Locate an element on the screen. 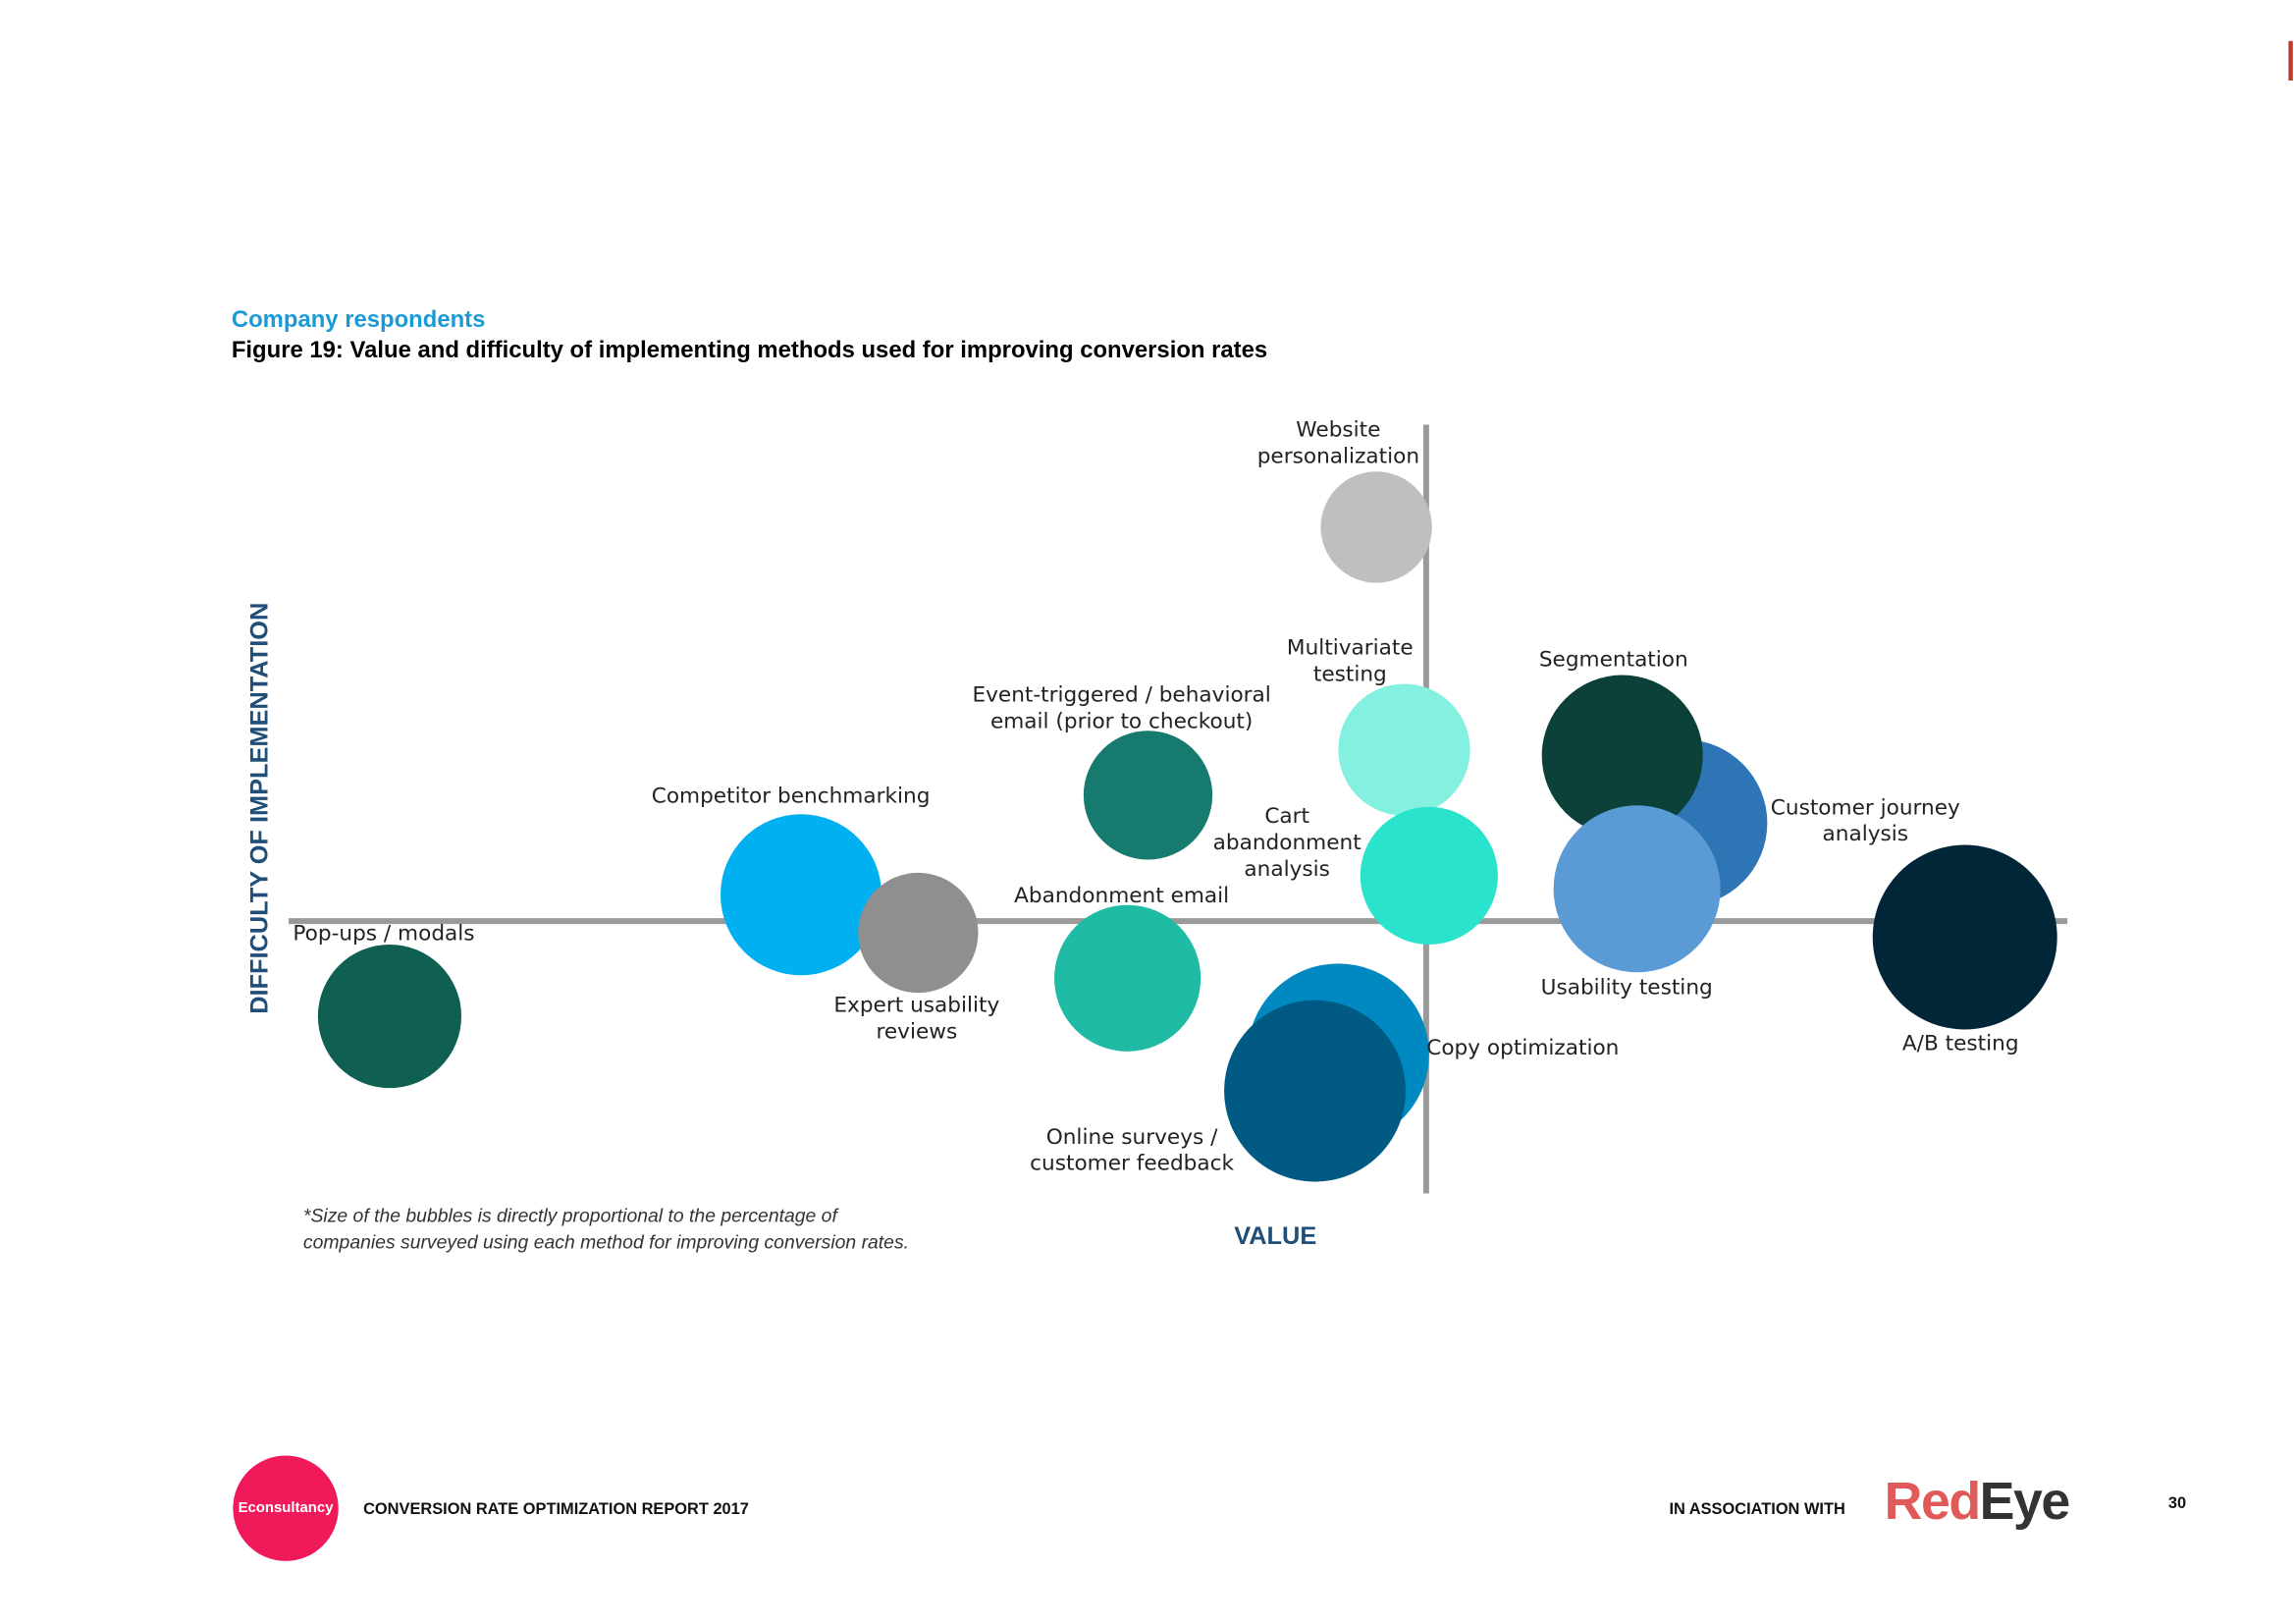  bubble-label: reviews is located at coordinates (916, 1031).